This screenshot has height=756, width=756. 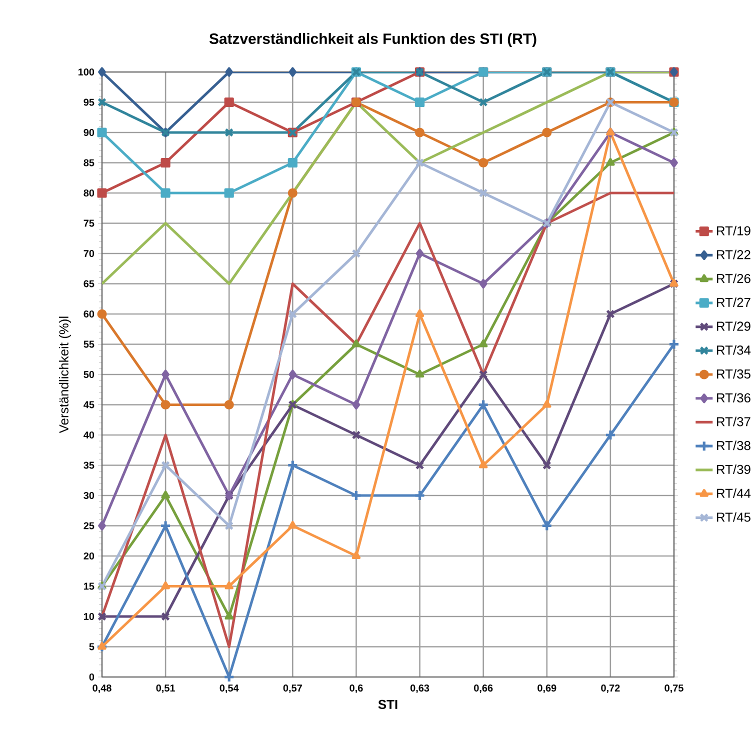 What do you see at coordinates (734, 350) in the screenshot?
I see `legend-label: RT/34` at bounding box center [734, 350].